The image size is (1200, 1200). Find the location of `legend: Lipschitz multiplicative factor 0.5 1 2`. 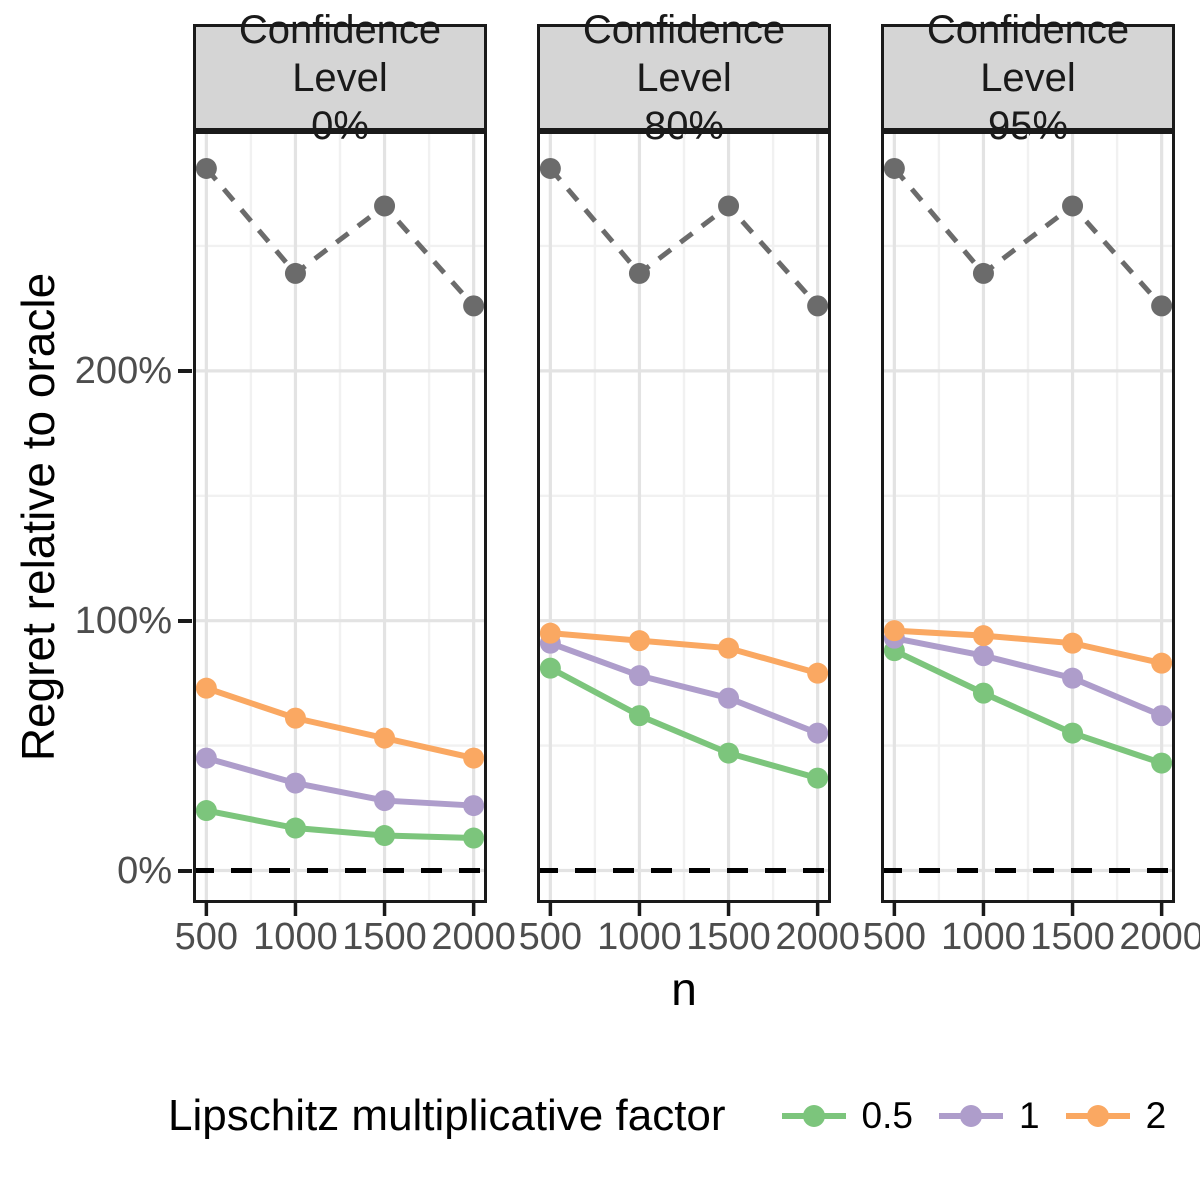

legend: Lipschitz multiplicative factor 0.5 1 2 is located at coordinates (667, 1116).